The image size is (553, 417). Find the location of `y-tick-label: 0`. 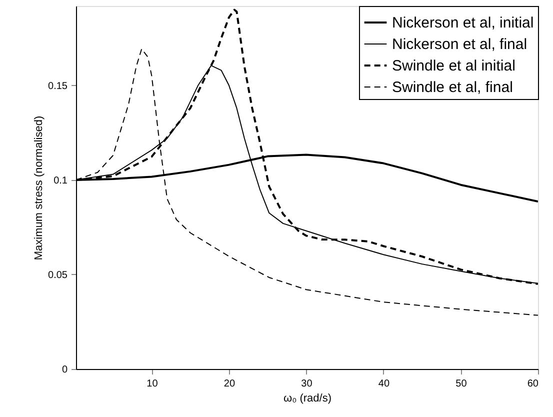

y-tick-label: 0 is located at coordinates (65, 370).